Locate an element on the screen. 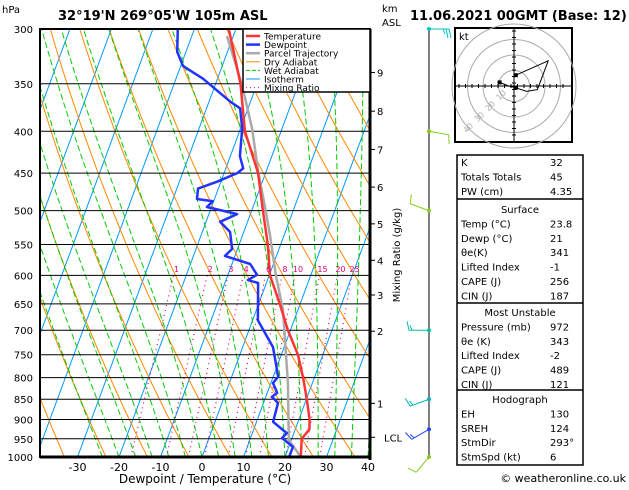  mixing-ratio-label: 15 is located at coordinates (322, 269).